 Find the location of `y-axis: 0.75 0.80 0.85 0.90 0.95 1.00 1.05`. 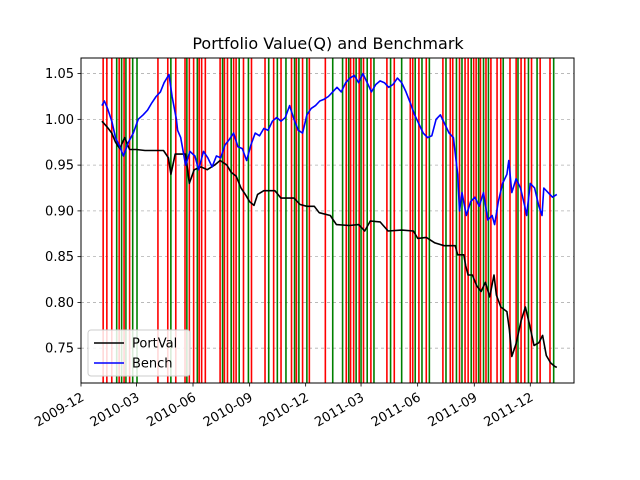

y-axis: 0.75 0.80 0.85 0.90 0.95 1.00 1.05 is located at coordinates (63, 212).